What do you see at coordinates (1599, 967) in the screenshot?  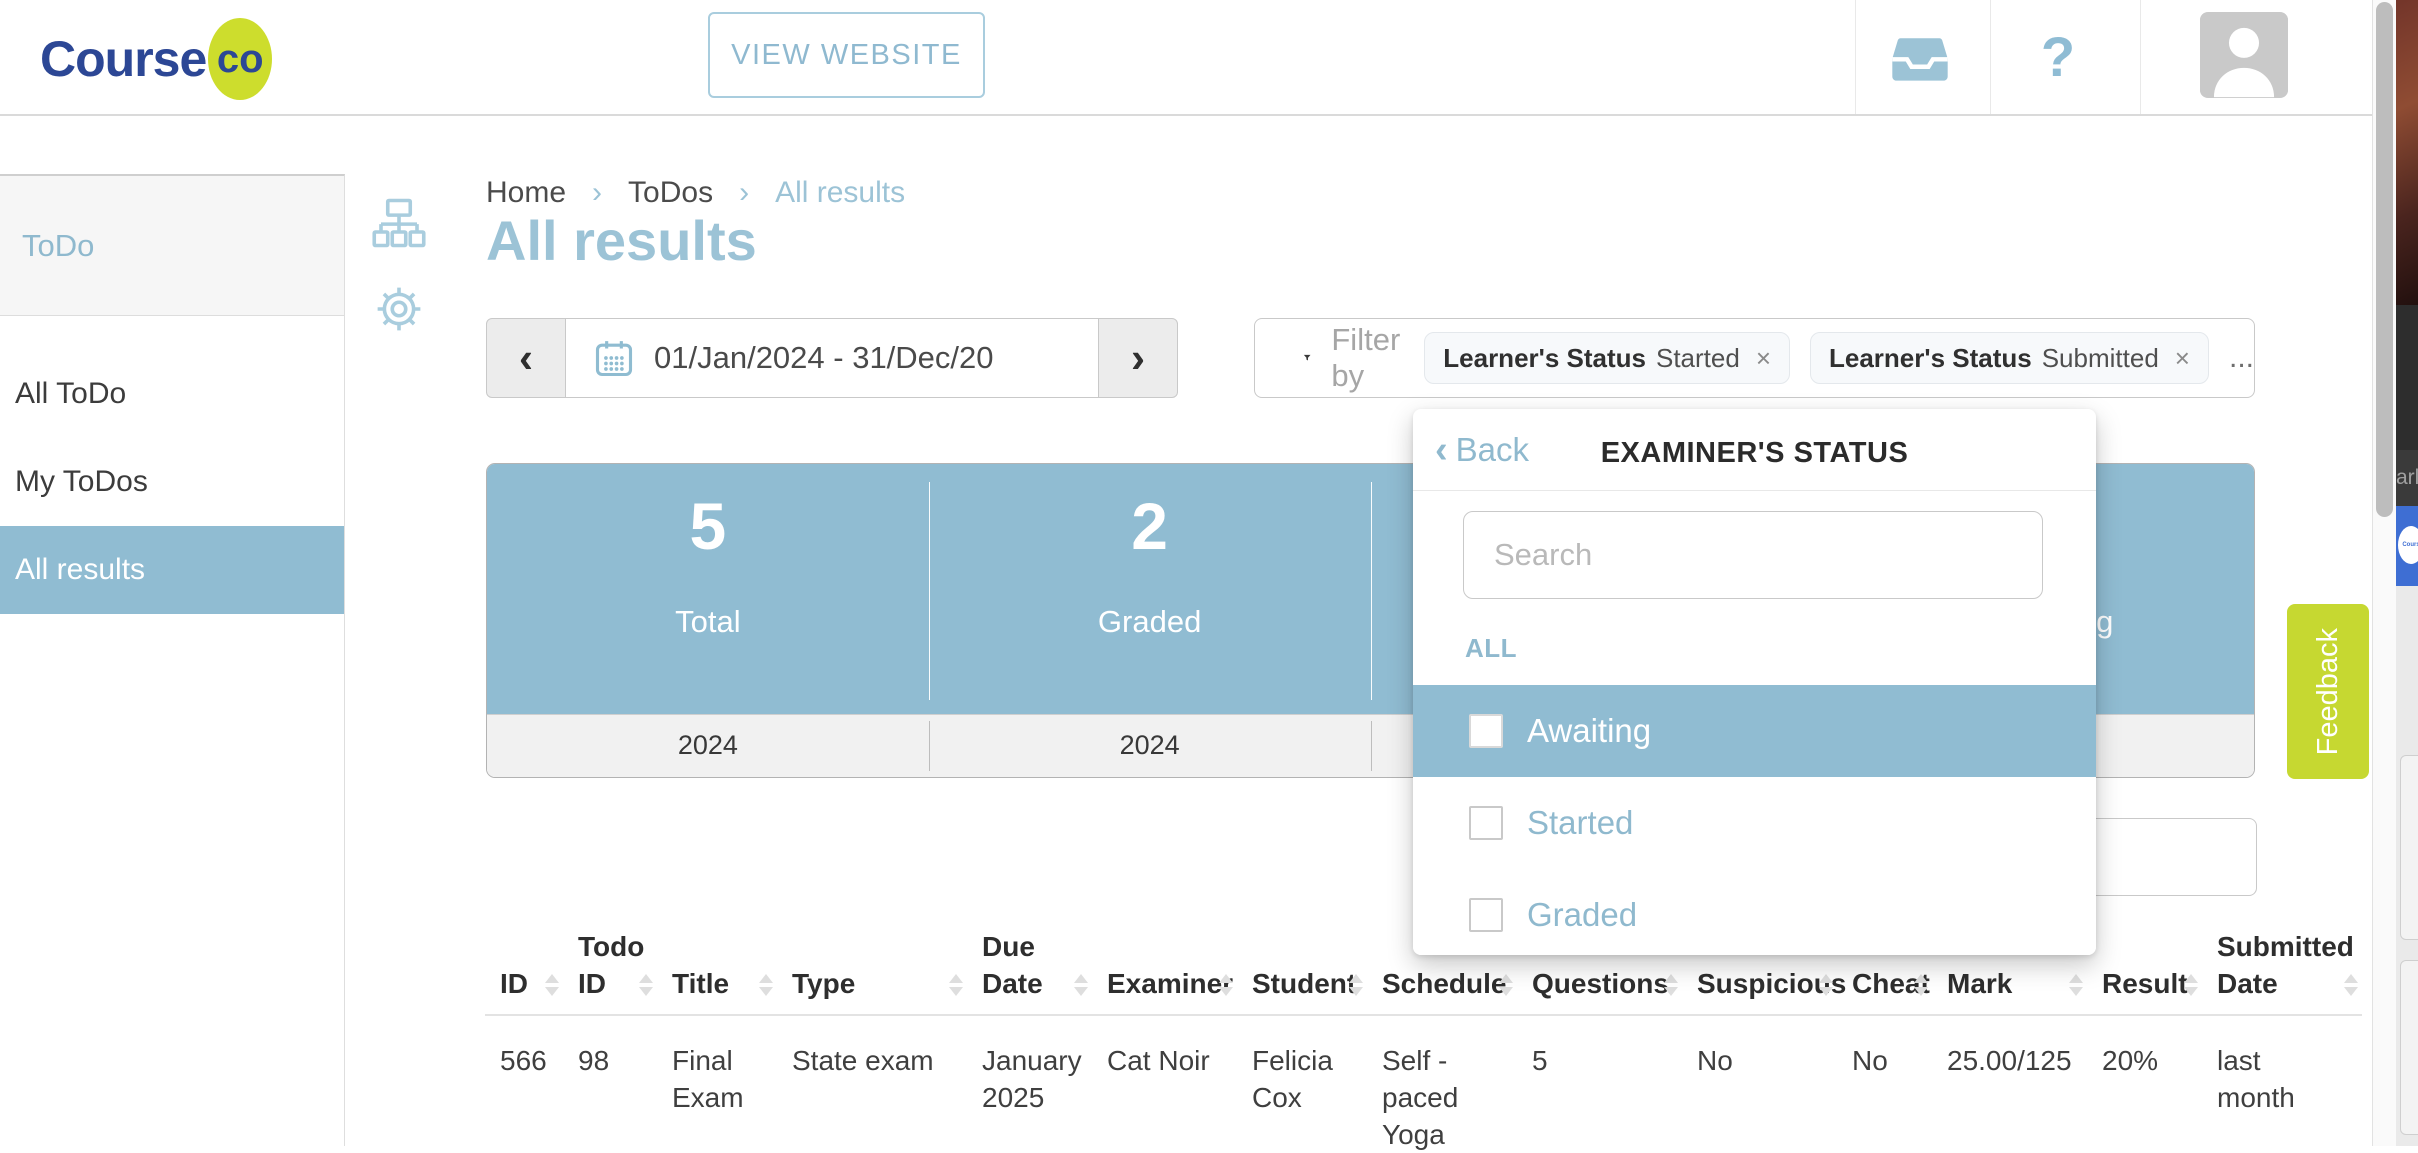 I see `column-header-questions: Questions` at bounding box center [1599, 967].